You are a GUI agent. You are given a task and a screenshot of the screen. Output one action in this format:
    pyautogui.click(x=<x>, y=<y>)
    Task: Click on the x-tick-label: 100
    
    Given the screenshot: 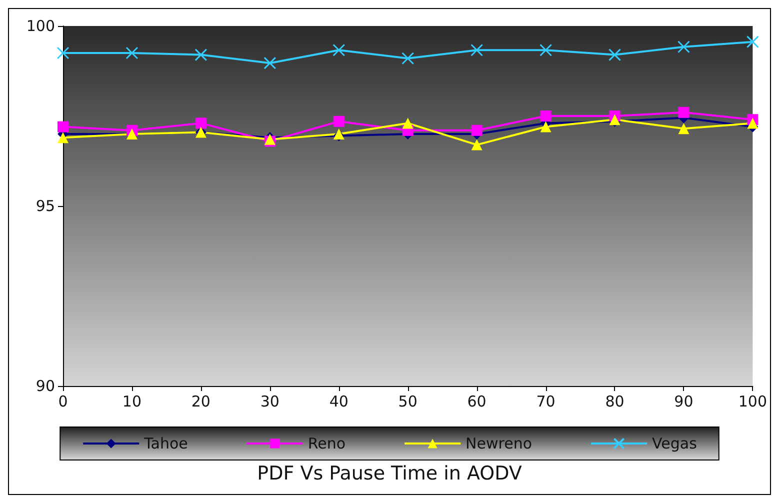 What is the action you would take?
    pyautogui.click(x=753, y=401)
    